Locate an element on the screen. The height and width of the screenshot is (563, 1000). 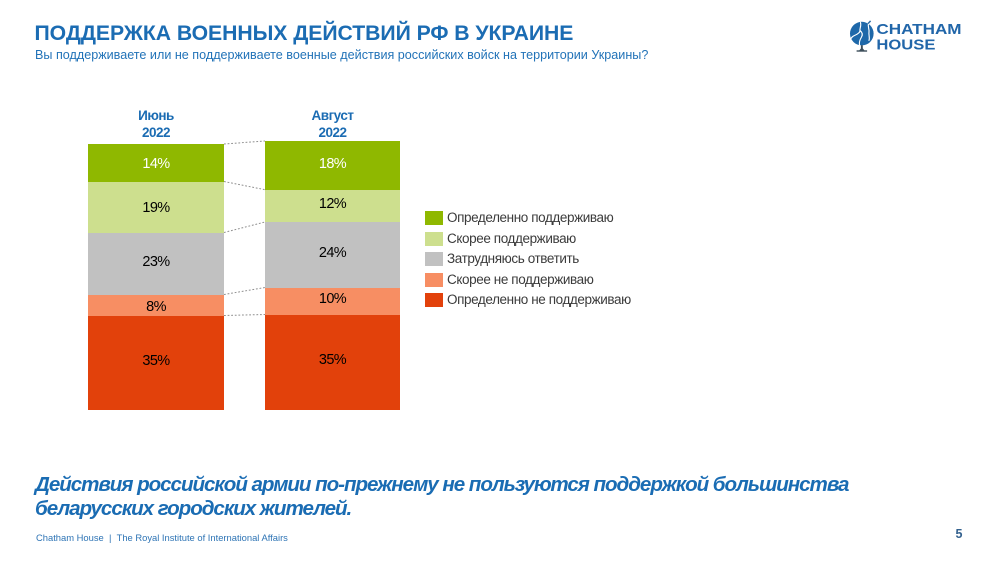
svg-text: CHATHAM is located at coordinates (918, 30).